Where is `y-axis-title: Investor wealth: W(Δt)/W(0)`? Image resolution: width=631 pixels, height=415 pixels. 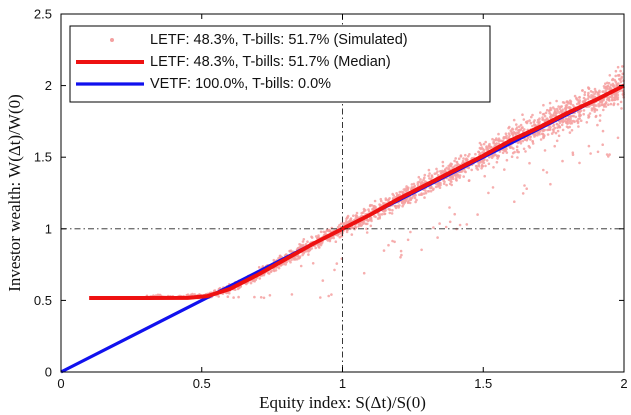
y-axis-title: Investor wealth: W(Δt)/W(0) is located at coordinates (14, 193).